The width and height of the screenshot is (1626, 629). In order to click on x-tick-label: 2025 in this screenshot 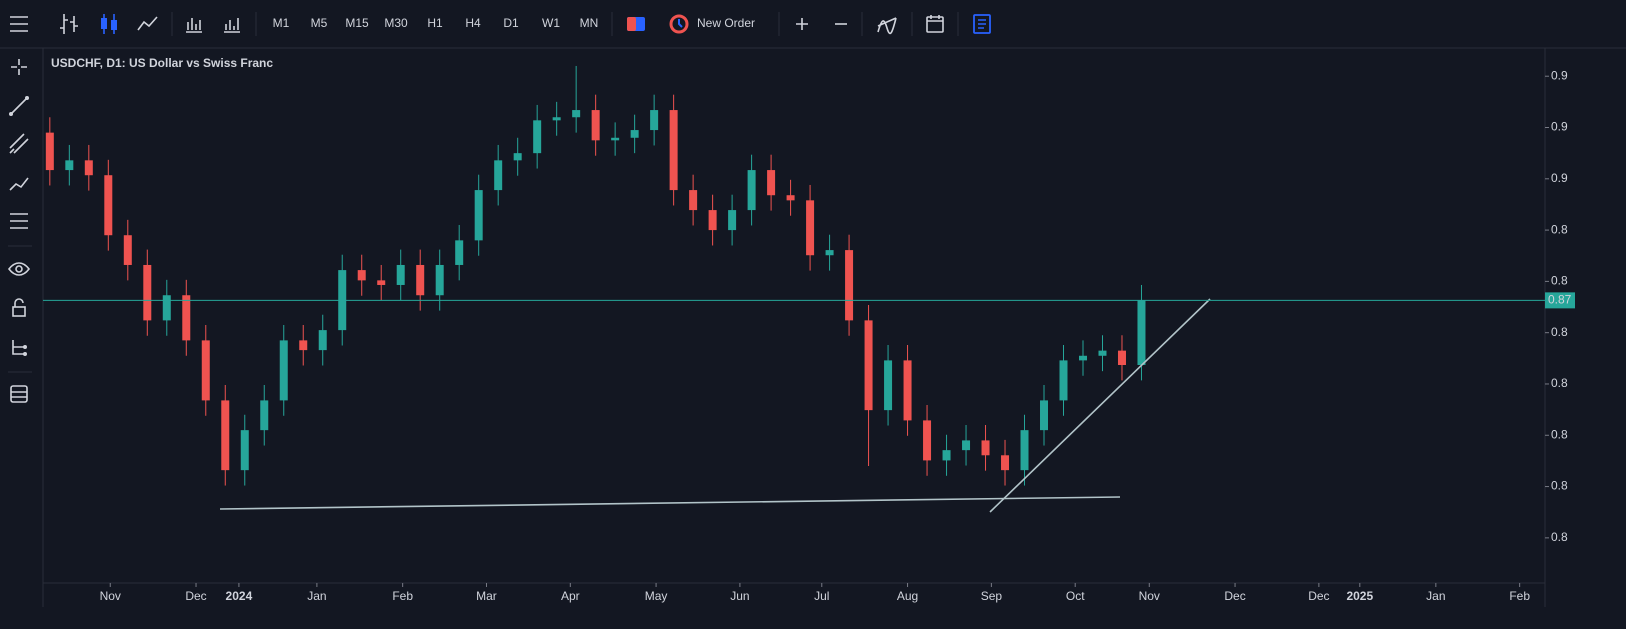, I will do `click(1359, 596)`.